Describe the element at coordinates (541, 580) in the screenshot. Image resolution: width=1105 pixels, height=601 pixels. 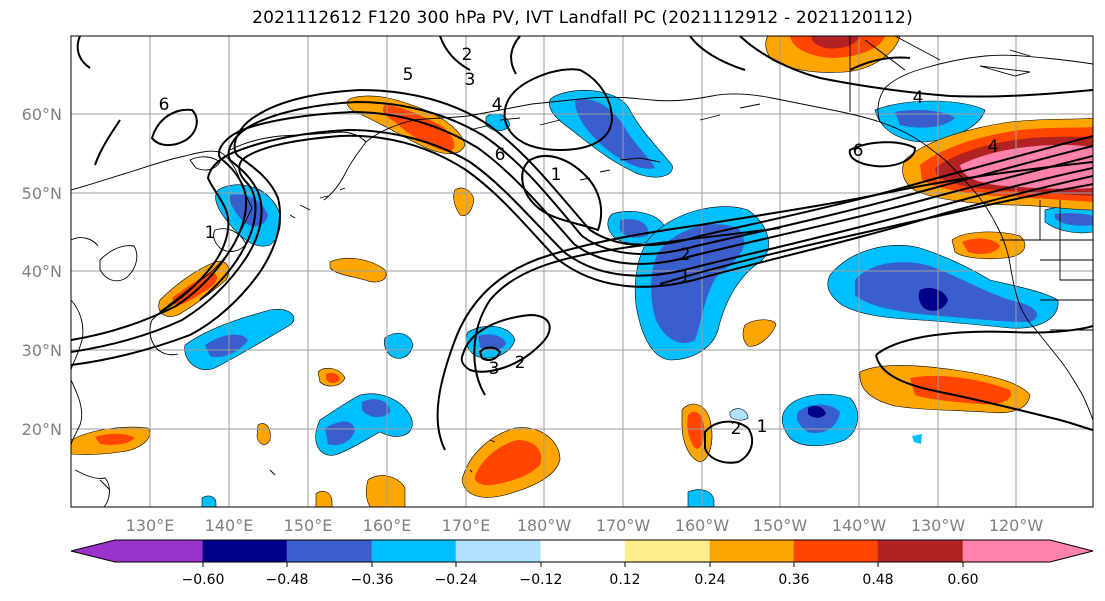
I see `colorbar-tick-label: −0.12` at that location.